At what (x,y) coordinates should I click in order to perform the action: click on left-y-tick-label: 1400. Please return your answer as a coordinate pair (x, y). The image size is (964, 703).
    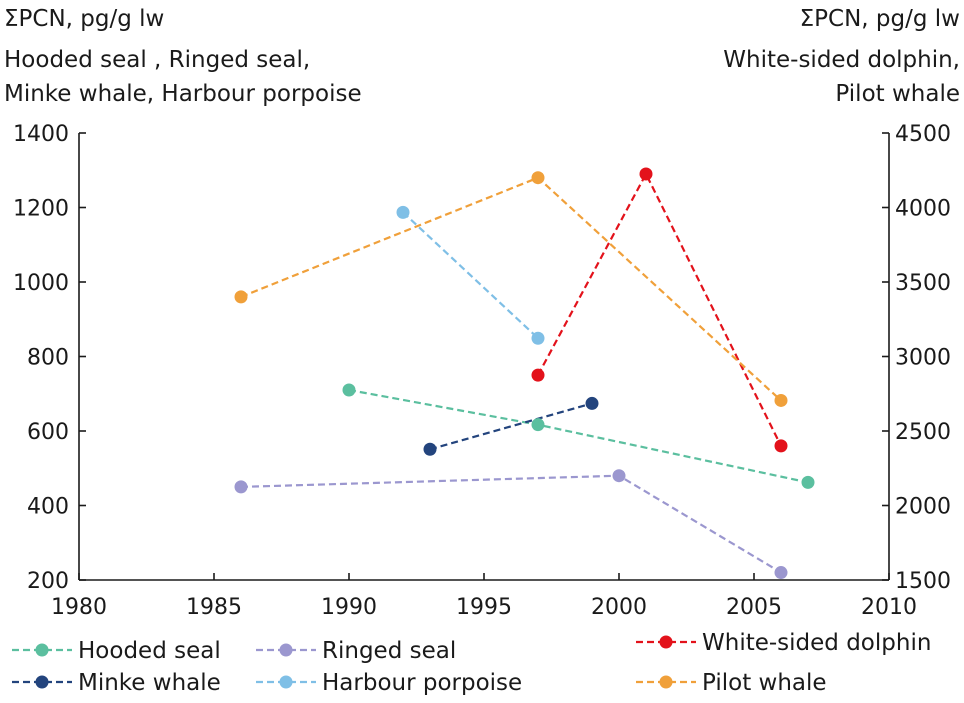
    Looking at the image, I should click on (41, 134).